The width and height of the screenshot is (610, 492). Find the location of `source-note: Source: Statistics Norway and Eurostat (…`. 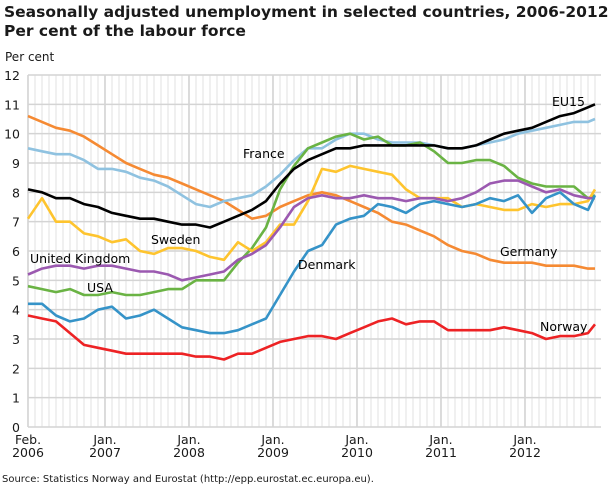

source-note: Source: Statistics Norway and Eurostat (… is located at coordinates (188, 479).